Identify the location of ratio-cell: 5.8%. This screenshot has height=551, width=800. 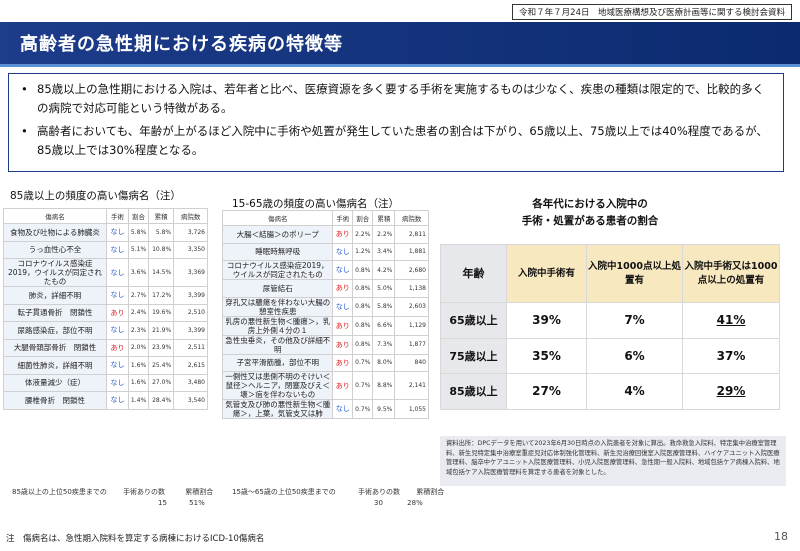
(138, 232).